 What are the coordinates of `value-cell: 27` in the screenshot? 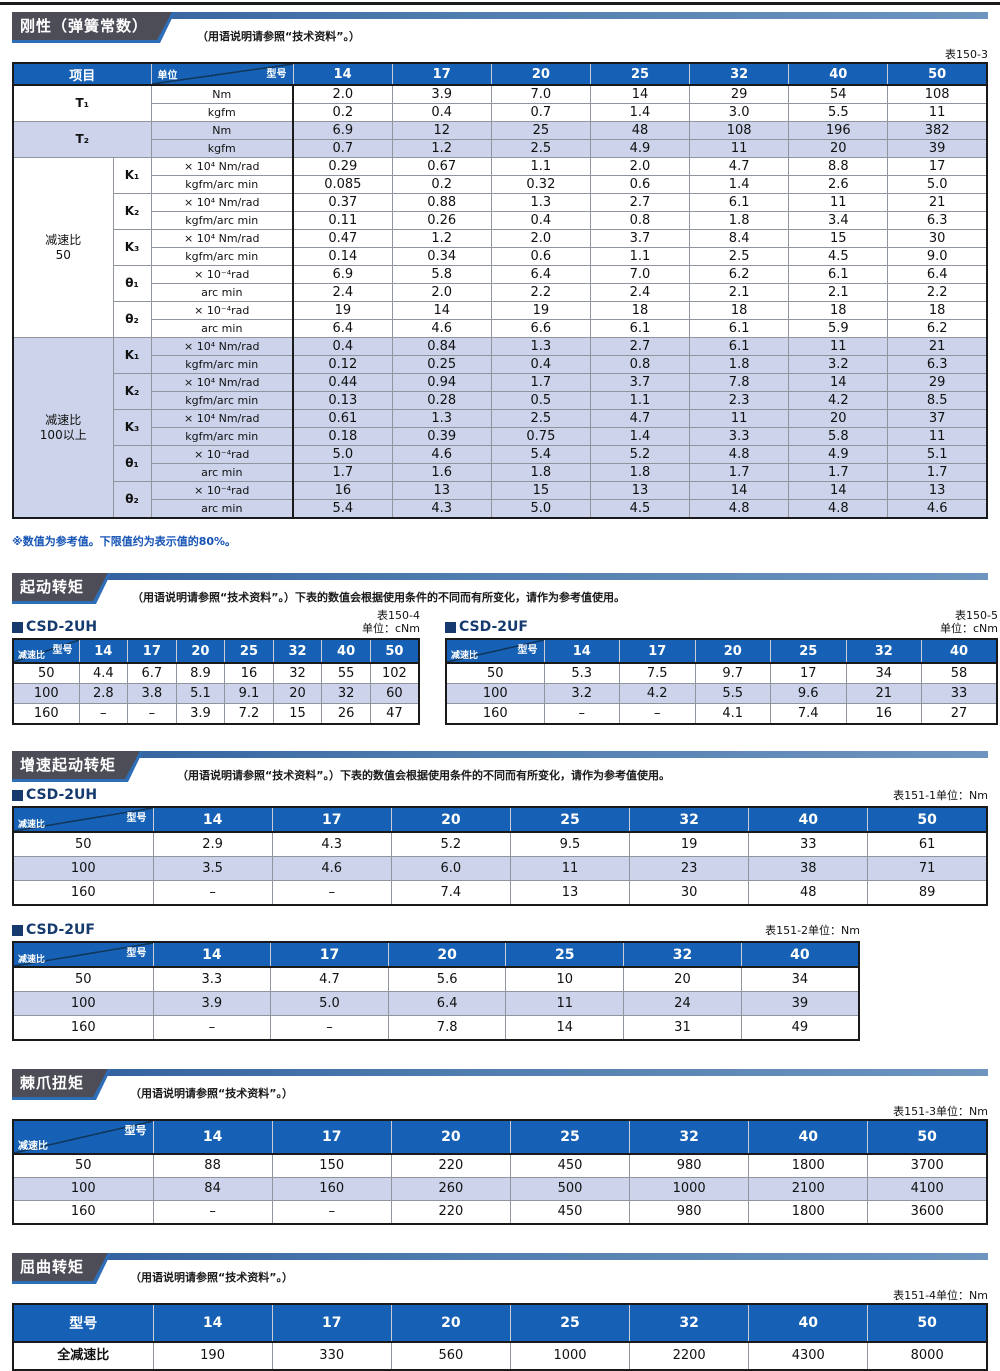 It's located at (959, 714).